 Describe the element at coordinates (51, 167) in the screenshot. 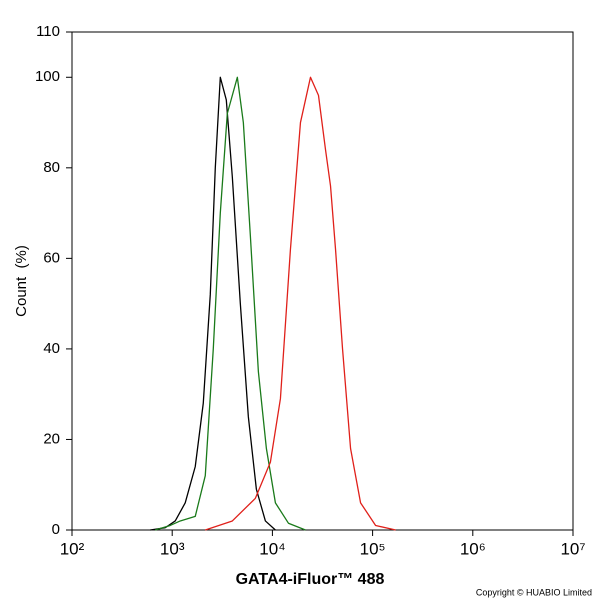

I see `y-tick-label: 80` at that location.